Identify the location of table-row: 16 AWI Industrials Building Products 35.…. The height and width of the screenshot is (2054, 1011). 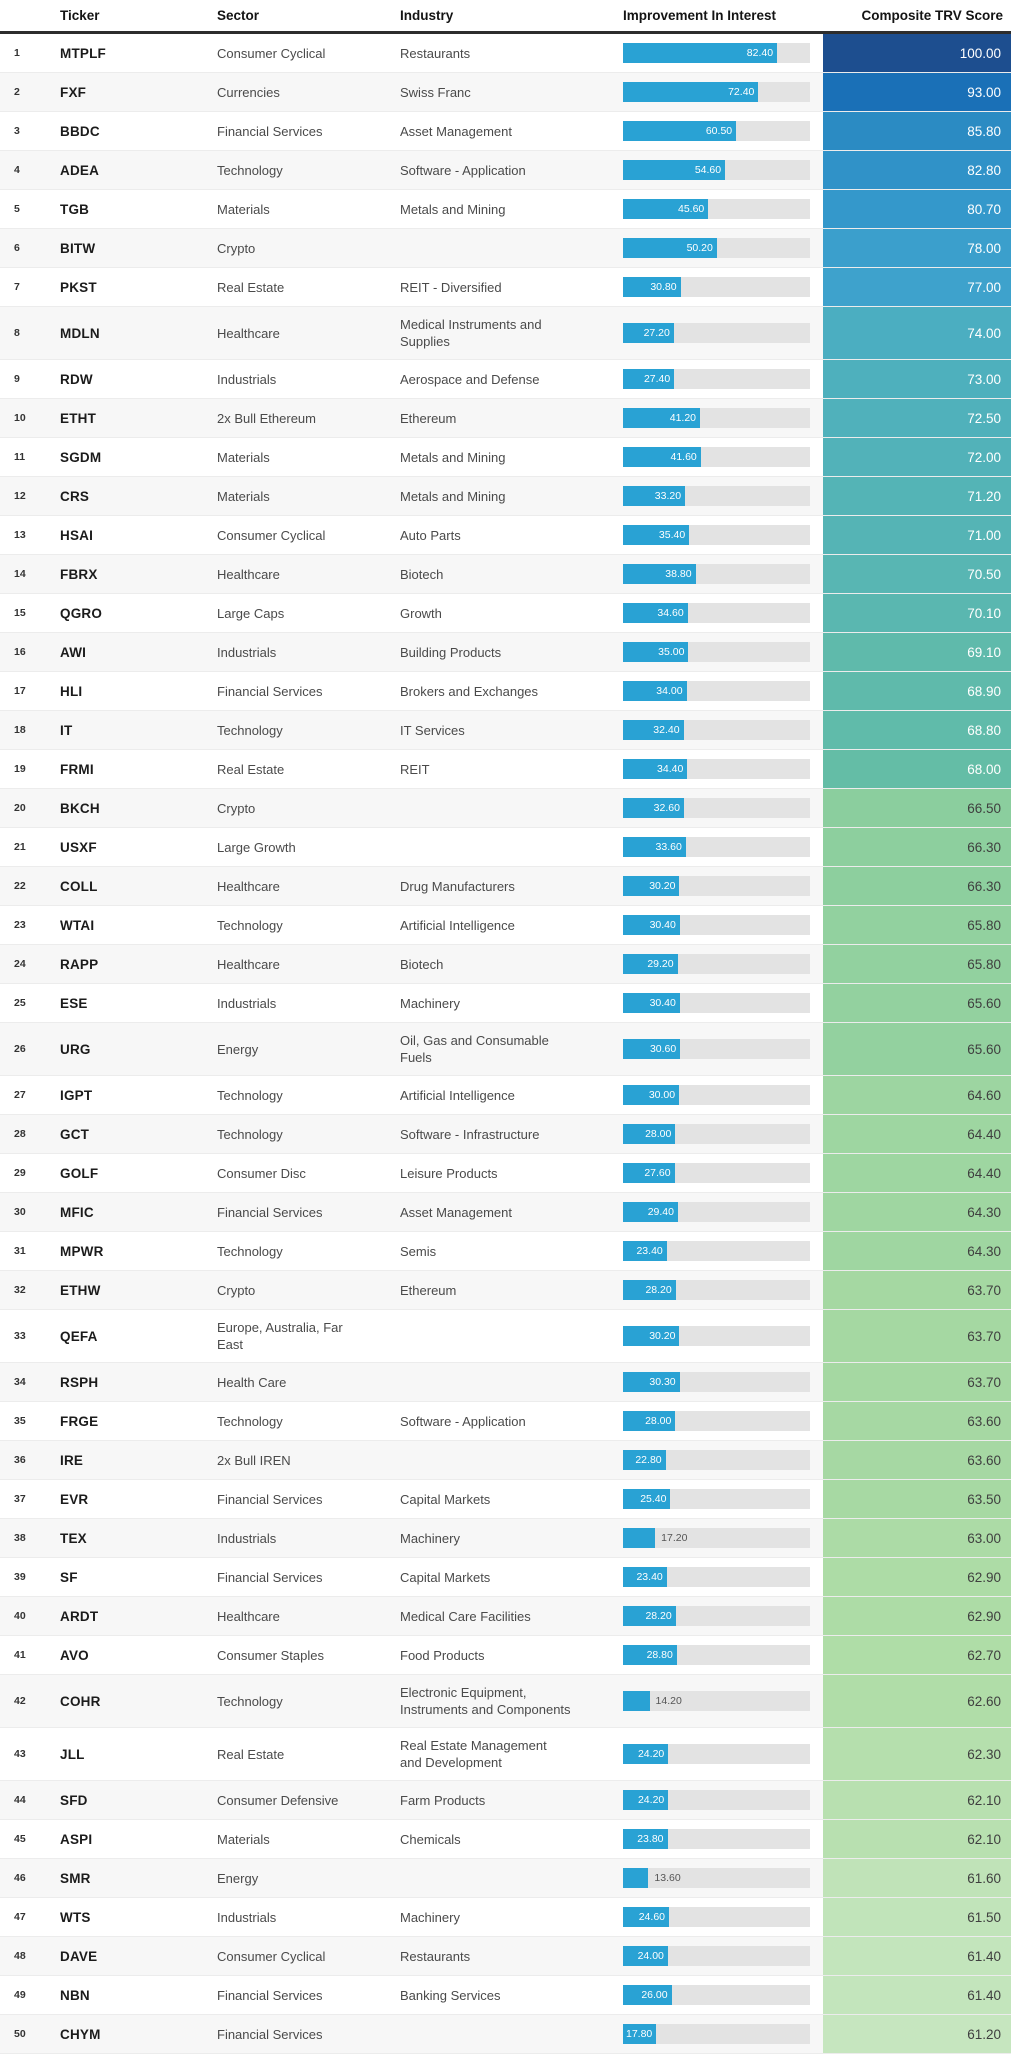
(505, 652).